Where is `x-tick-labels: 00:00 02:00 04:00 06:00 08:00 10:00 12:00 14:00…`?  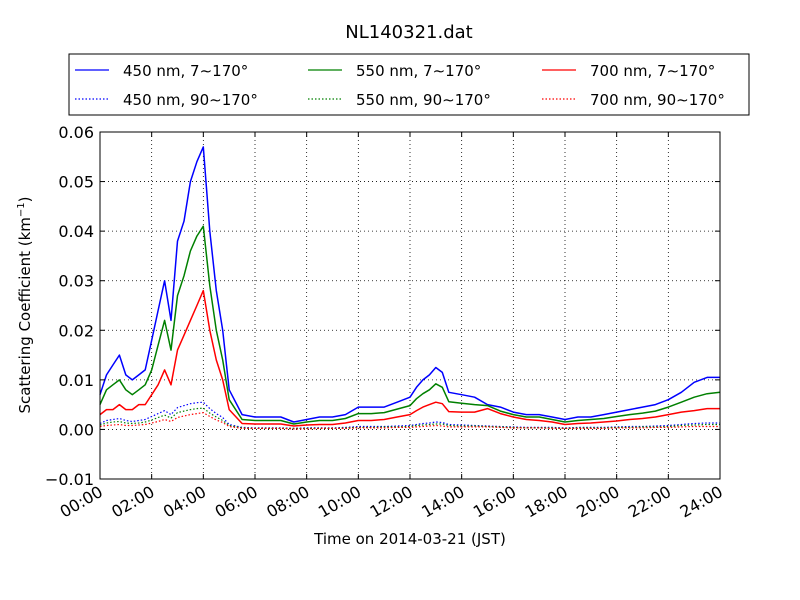
x-tick-labels: 00:00 02:00 04:00 06:00 08:00 10:00 12:00 14:00… is located at coordinates (391, 502).